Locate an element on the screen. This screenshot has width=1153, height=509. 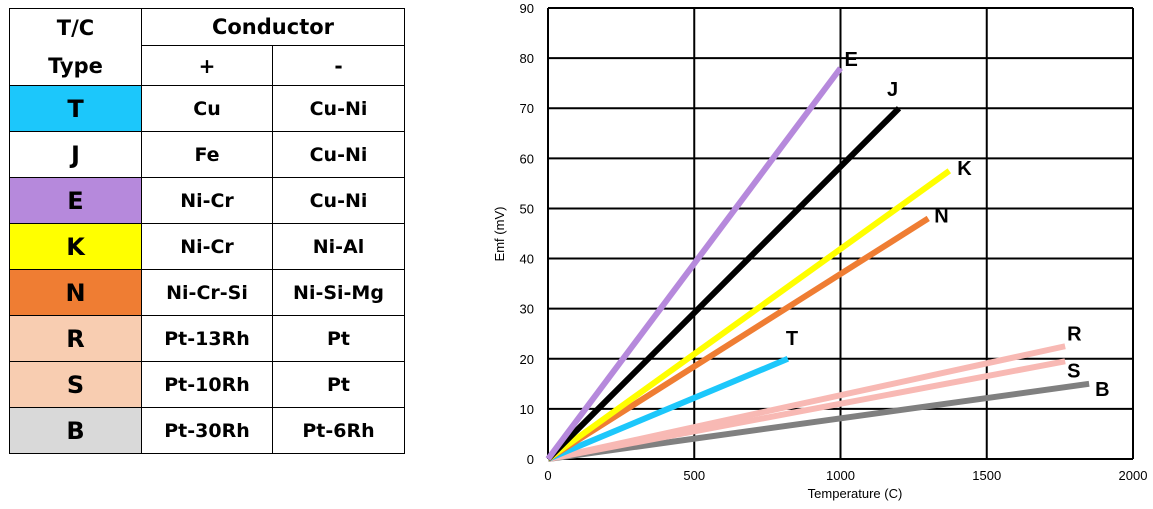
table-row: J Fe Cu-Ni is located at coordinates (207, 154).